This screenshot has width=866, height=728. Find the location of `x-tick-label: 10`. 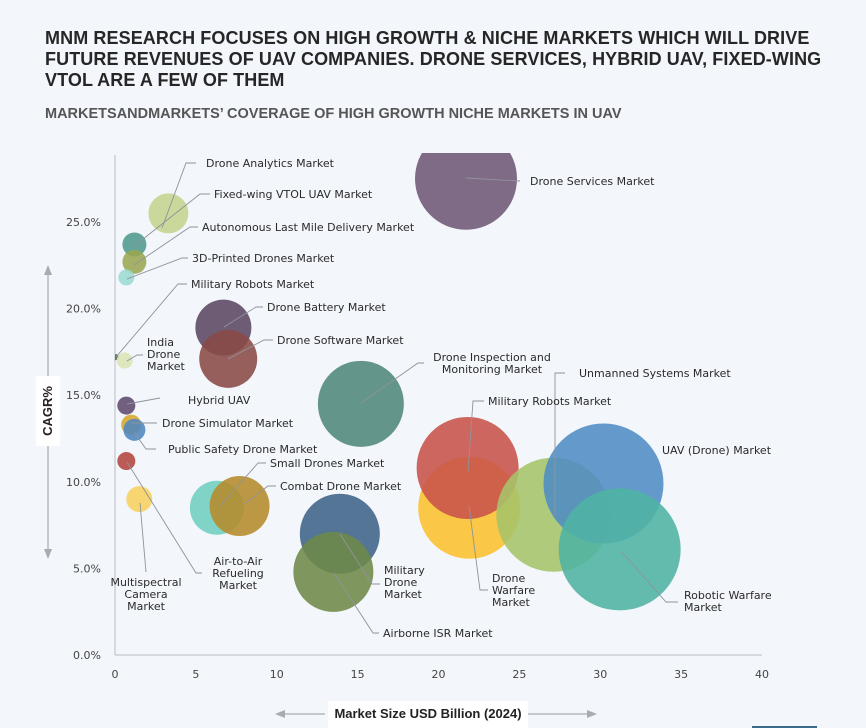

x-tick-label: 10 is located at coordinates (277, 674).